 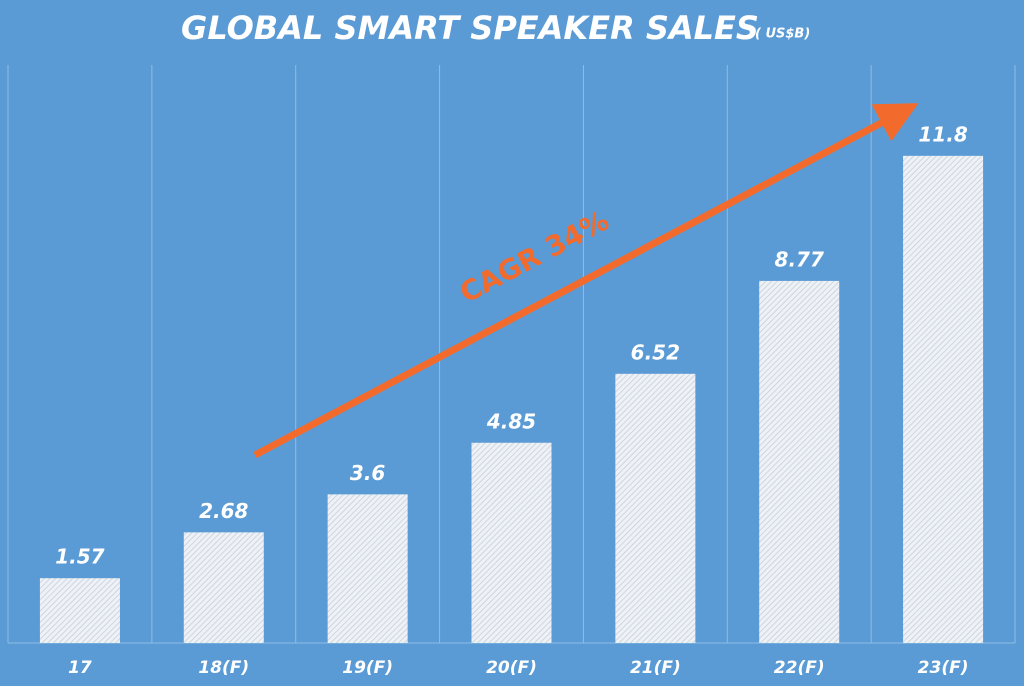 I want to click on x-tick-label: 21(F), so click(x=655, y=668).